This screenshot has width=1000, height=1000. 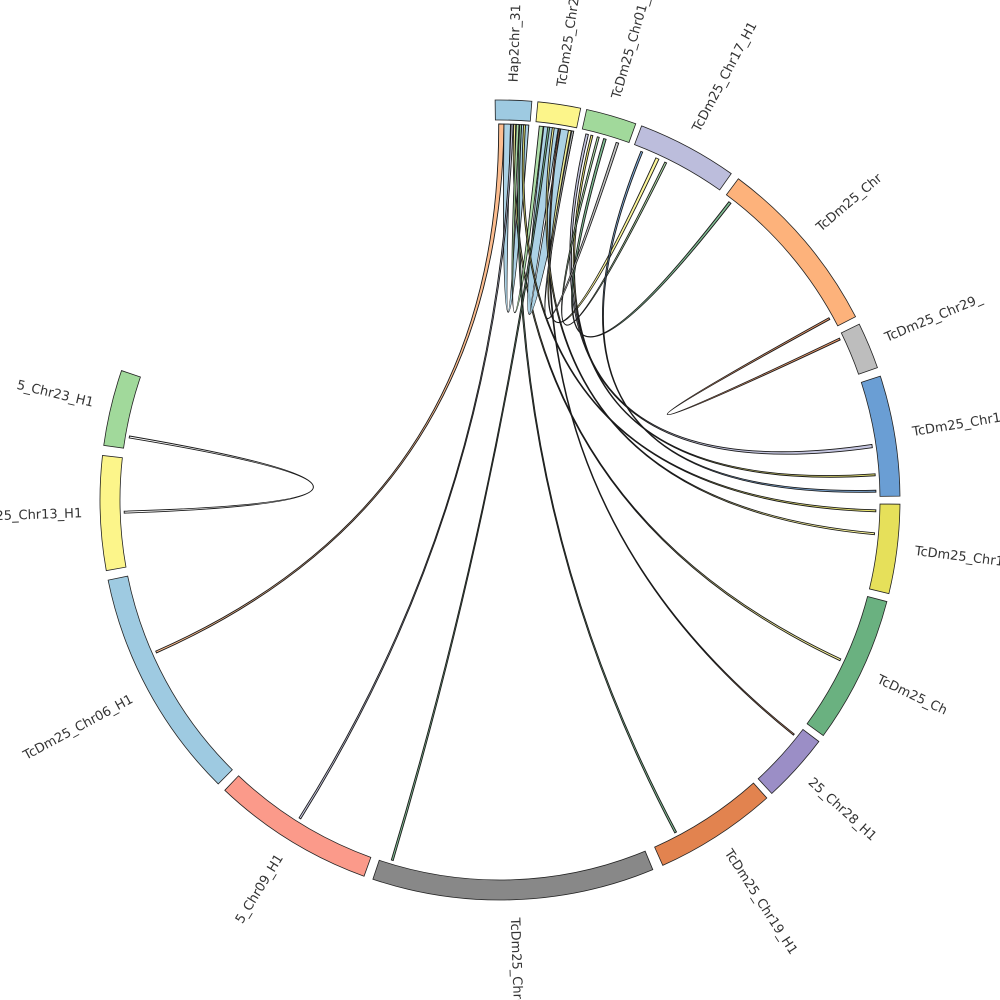 I want to click on chromosome-label: TcDm25_Chr29_, so click(x=933, y=318).